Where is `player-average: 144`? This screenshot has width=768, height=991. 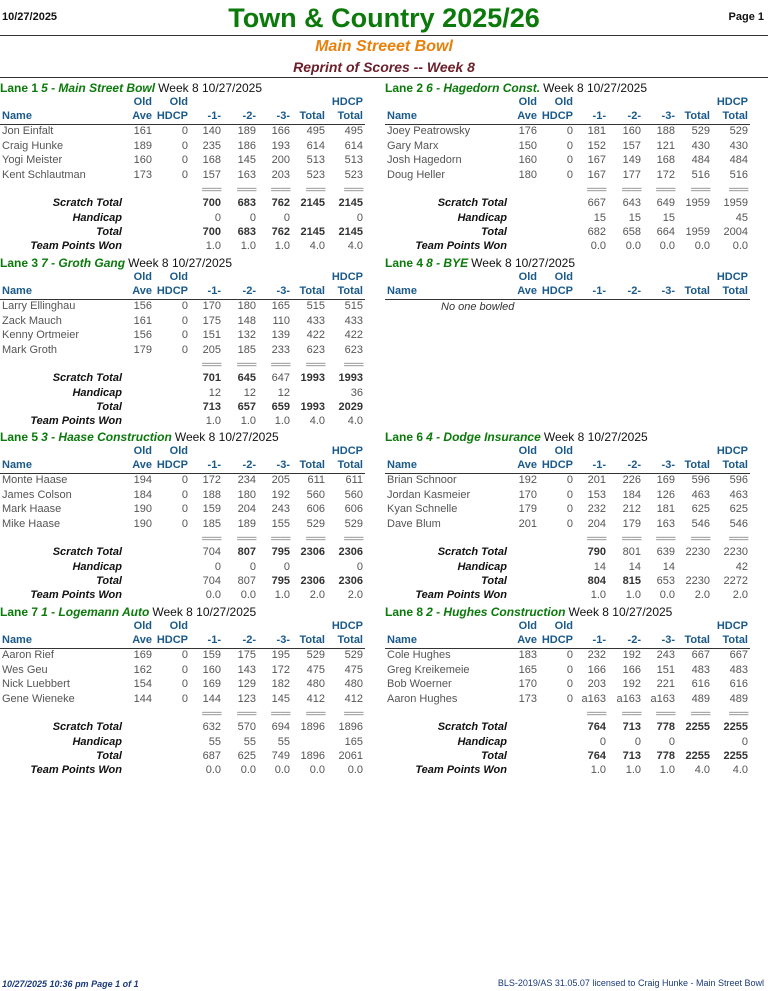 player-average: 144 is located at coordinates (142, 698).